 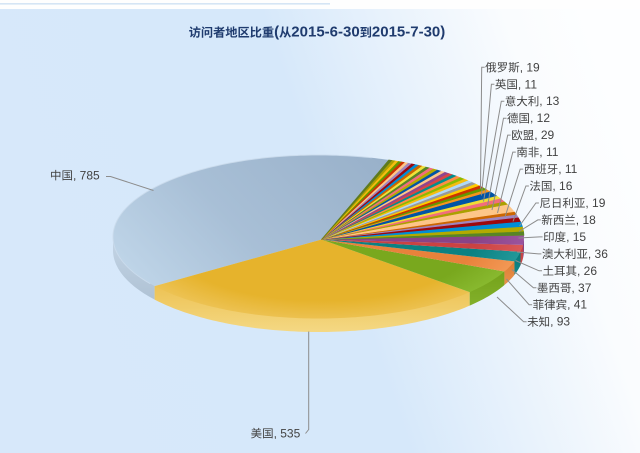 I want to click on svg-text: 2015-7-30, so click(x=406, y=32).